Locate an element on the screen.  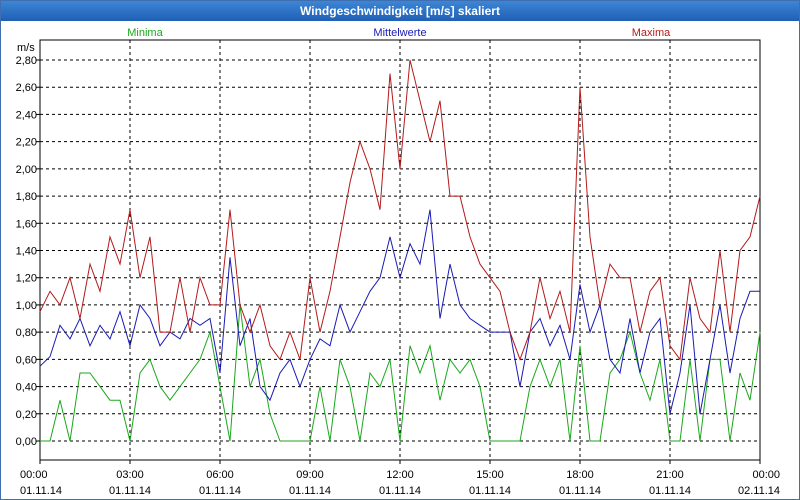
y-tick-label: 2,00 is located at coordinates (26, 170).